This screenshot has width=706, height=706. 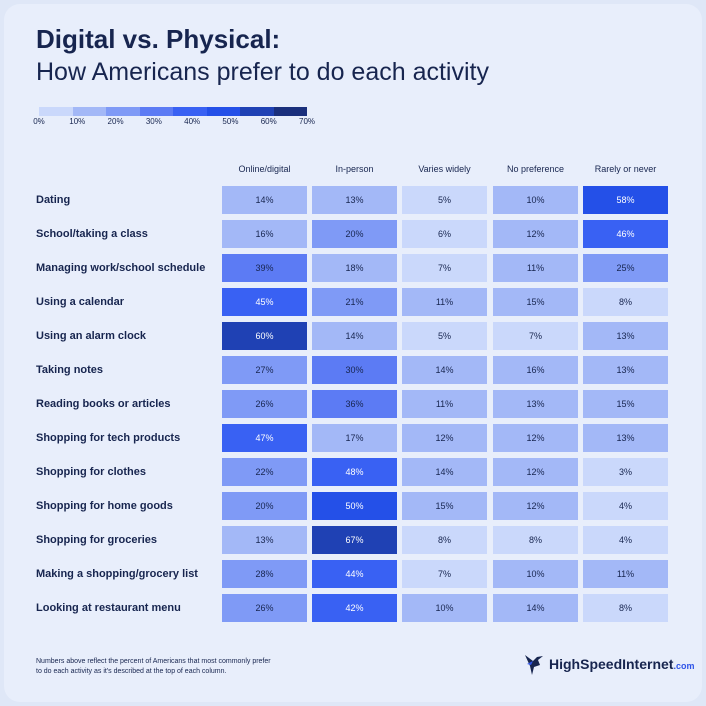 I want to click on column-header: Online/digital, so click(x=264, y=169).